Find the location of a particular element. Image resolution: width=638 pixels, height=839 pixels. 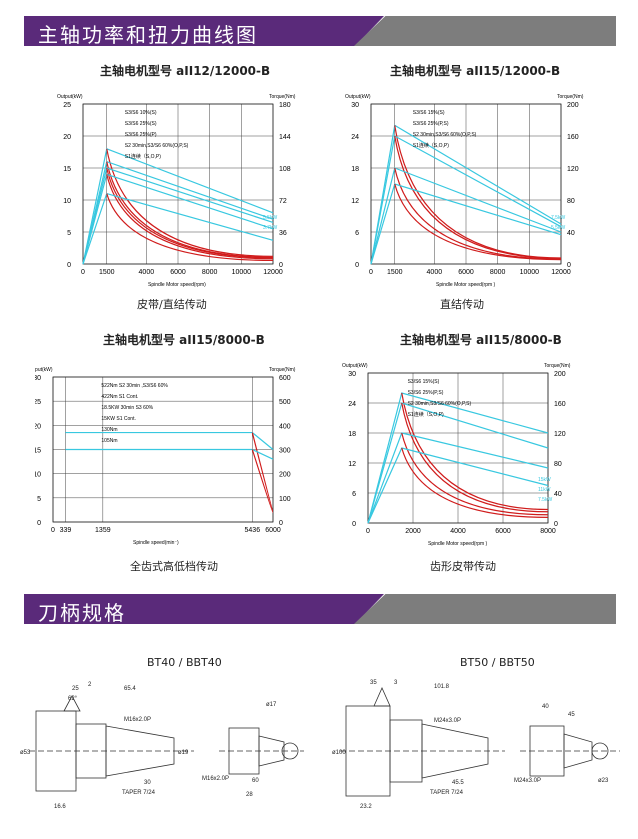

y-tick-label: 20 is located at coordinates (38, 426).